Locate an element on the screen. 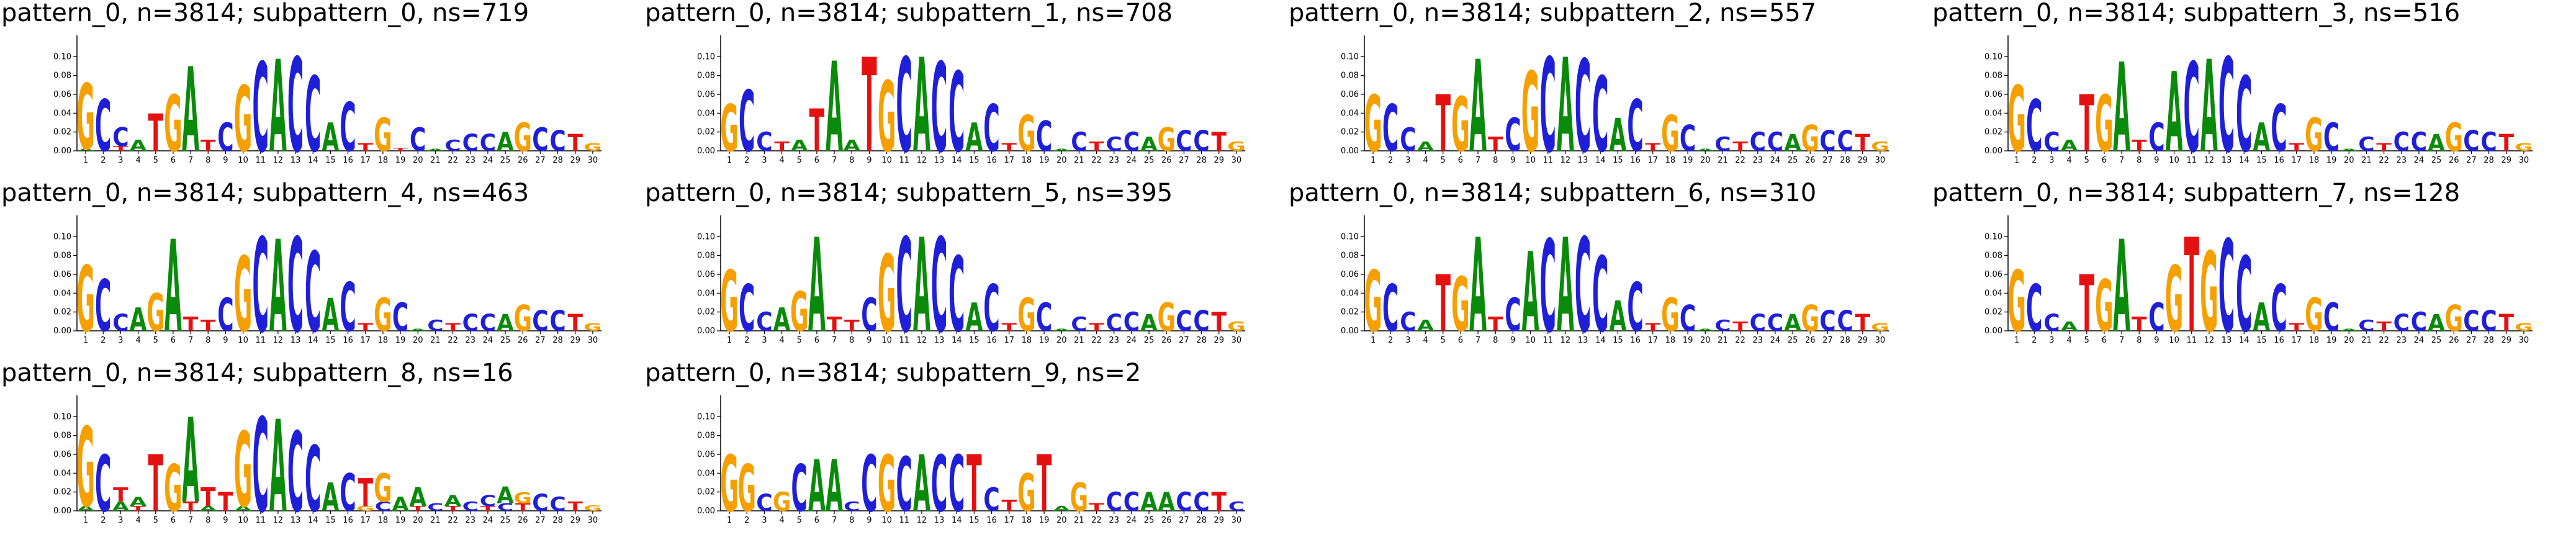  y-tick-label: 0.02 is located at coordinates (62, 132).